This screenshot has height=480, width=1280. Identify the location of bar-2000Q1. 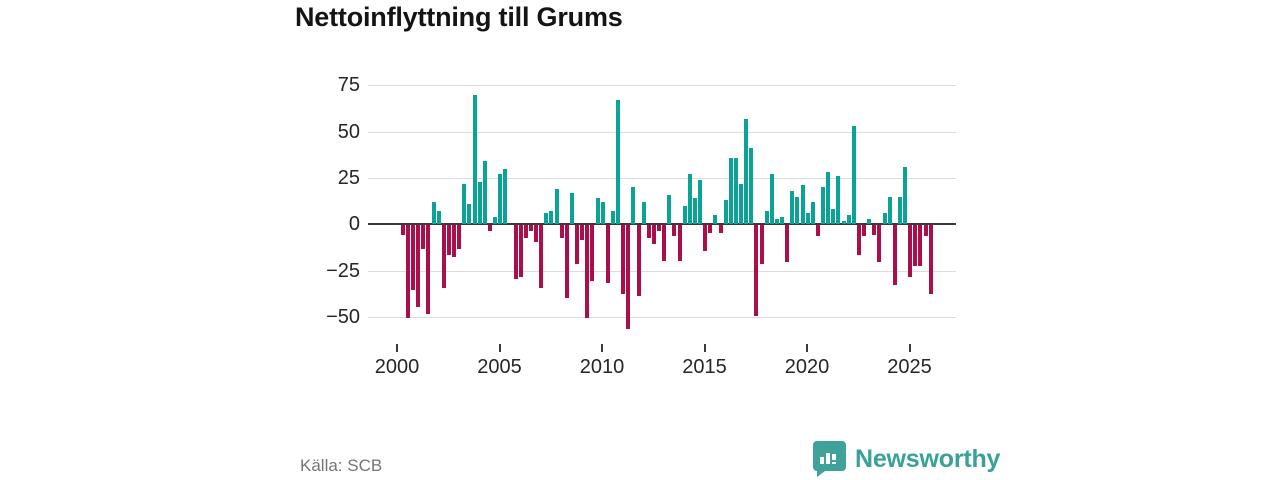
(402, 230).